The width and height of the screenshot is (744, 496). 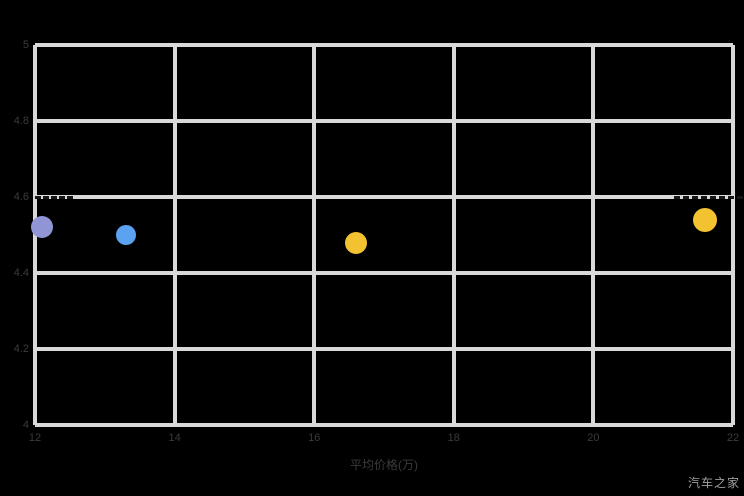 I want to click on x-tick-label: 12, so click(x=35, y=438).